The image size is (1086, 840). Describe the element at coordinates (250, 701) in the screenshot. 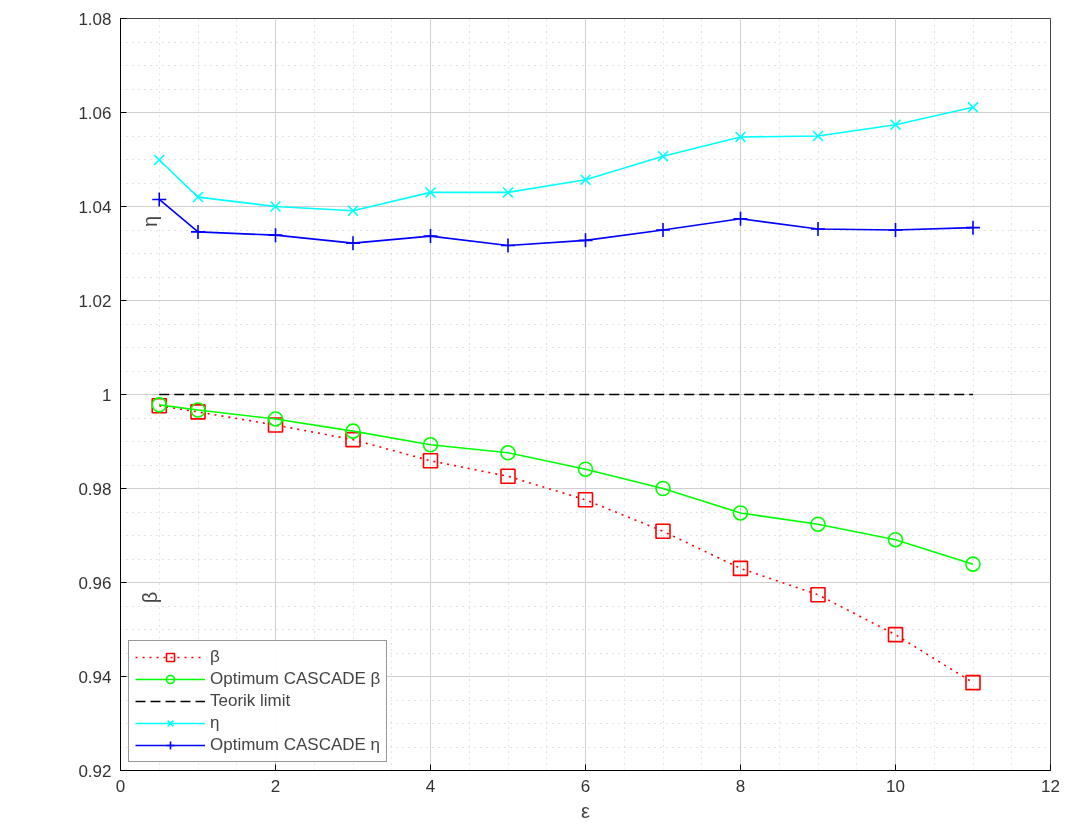

I see `legend-label: Teorik limit` at that location.